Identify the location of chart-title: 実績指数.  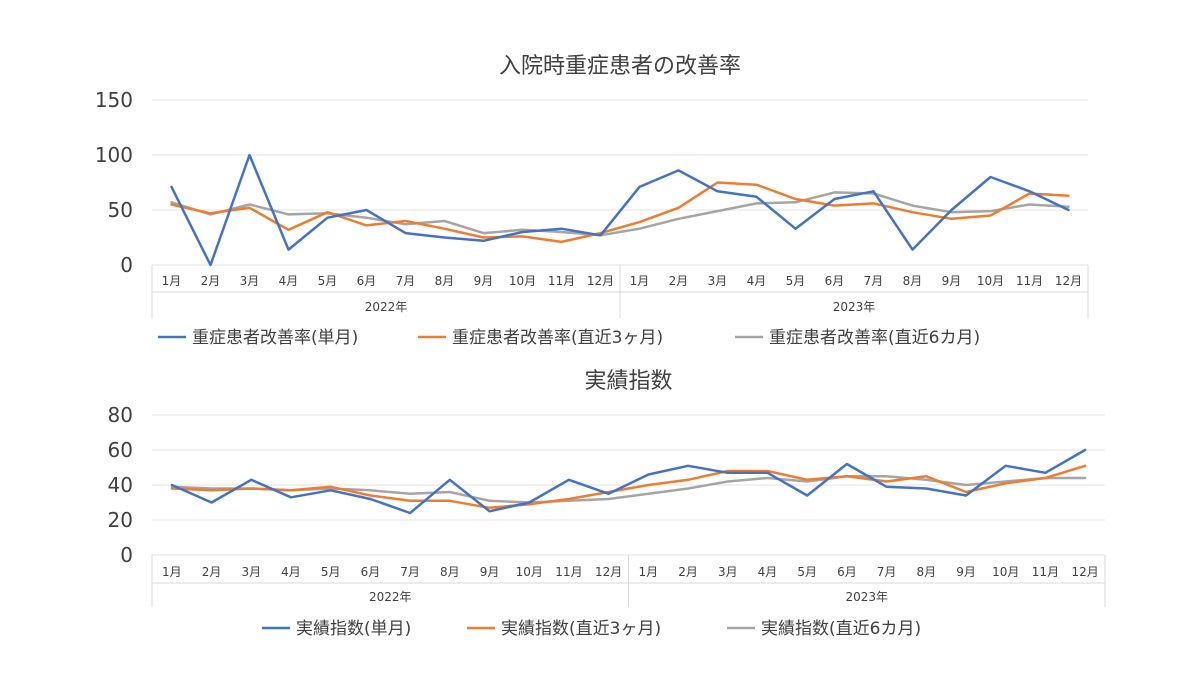
(628, 381).